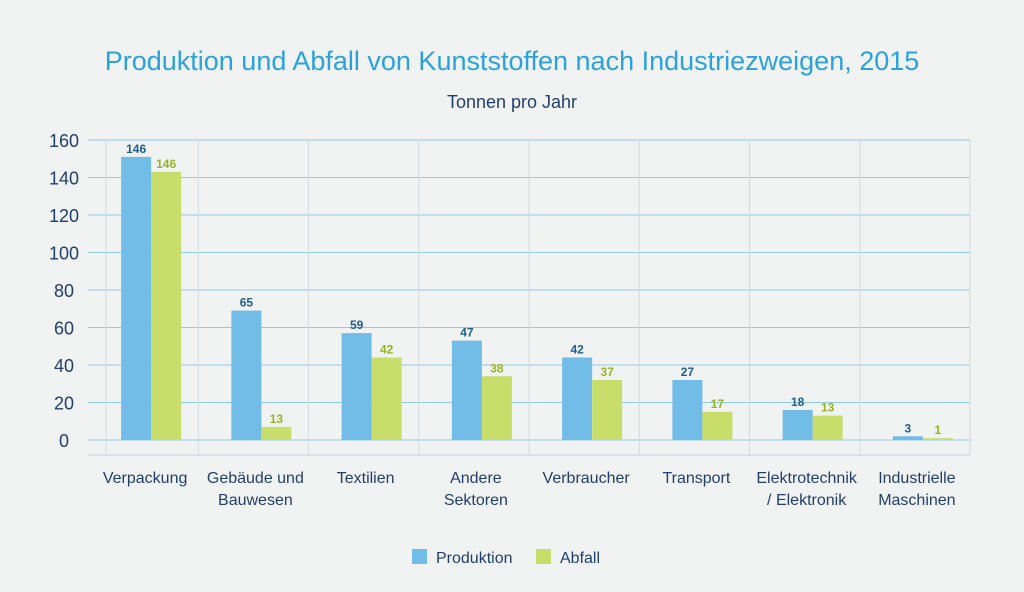 This screenshot has width=1024, height=592. What do you see at coordinates (688, 372) in the screenshot?
I see `data-label-produktion: 27` at bounding box center [688, 372].